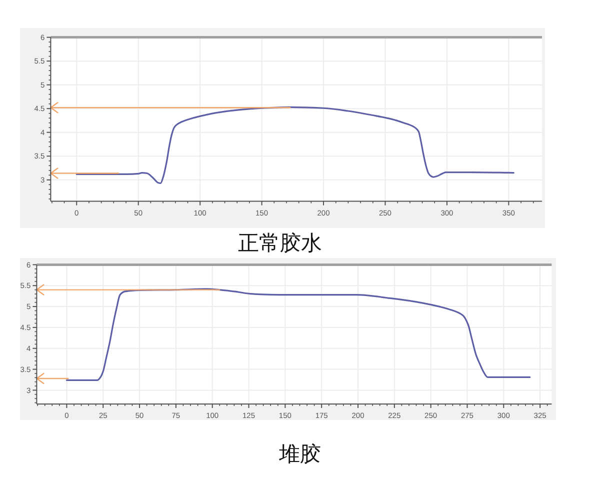 The height and width of the screenshot is (492, 600). Describe the element at coordinates (299, 454) in the screenshot. I see `text: 堆胶` at that location.